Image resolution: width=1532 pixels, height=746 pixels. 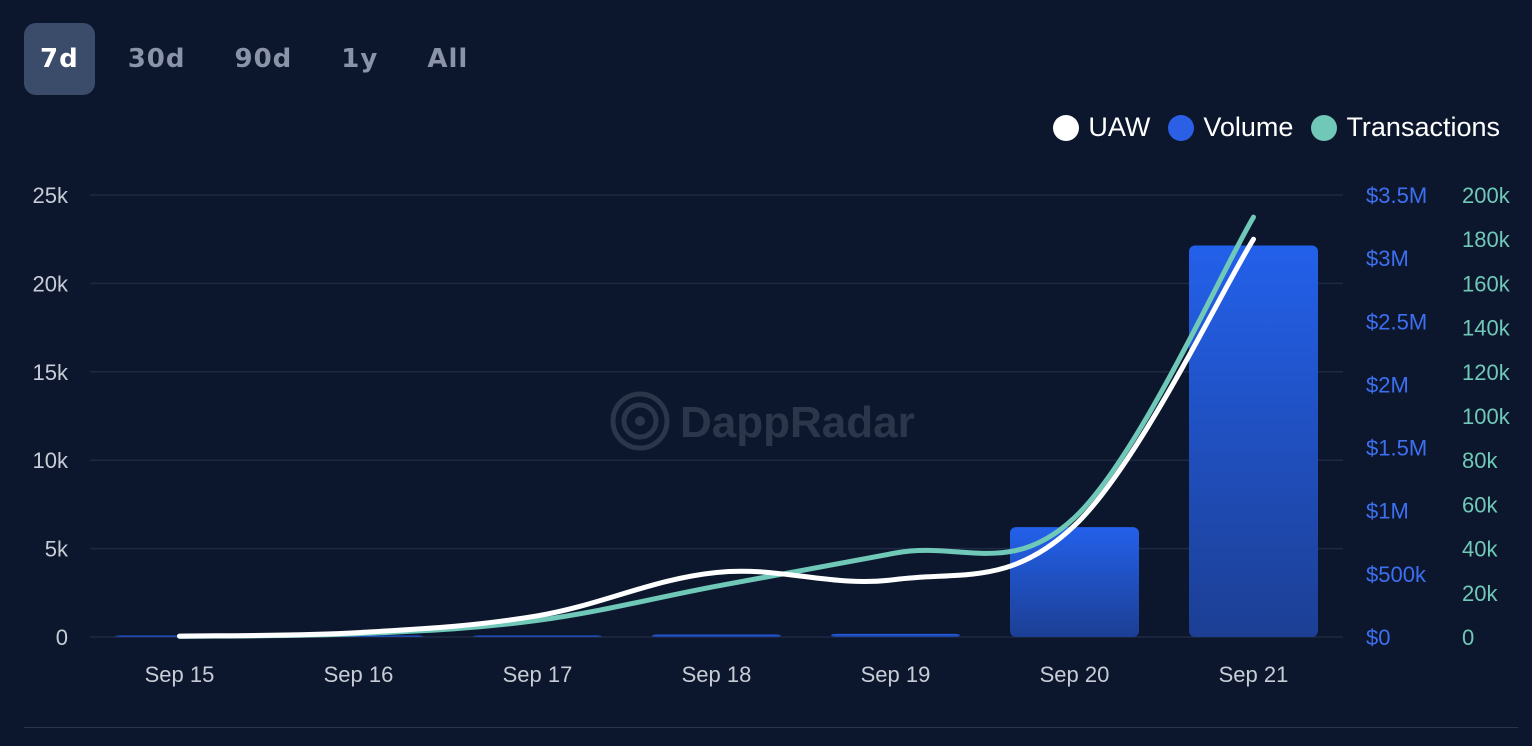 I want to click on volume-tick-label: $3M, so click(x=1387, y=258).